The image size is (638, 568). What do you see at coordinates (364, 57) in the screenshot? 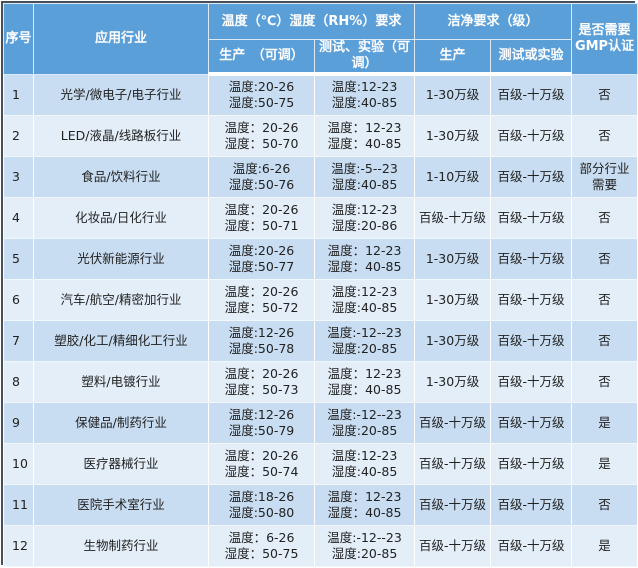
I see `header-test-adjustable: 测试、实验（可调）` at bounding box center [364, 57].